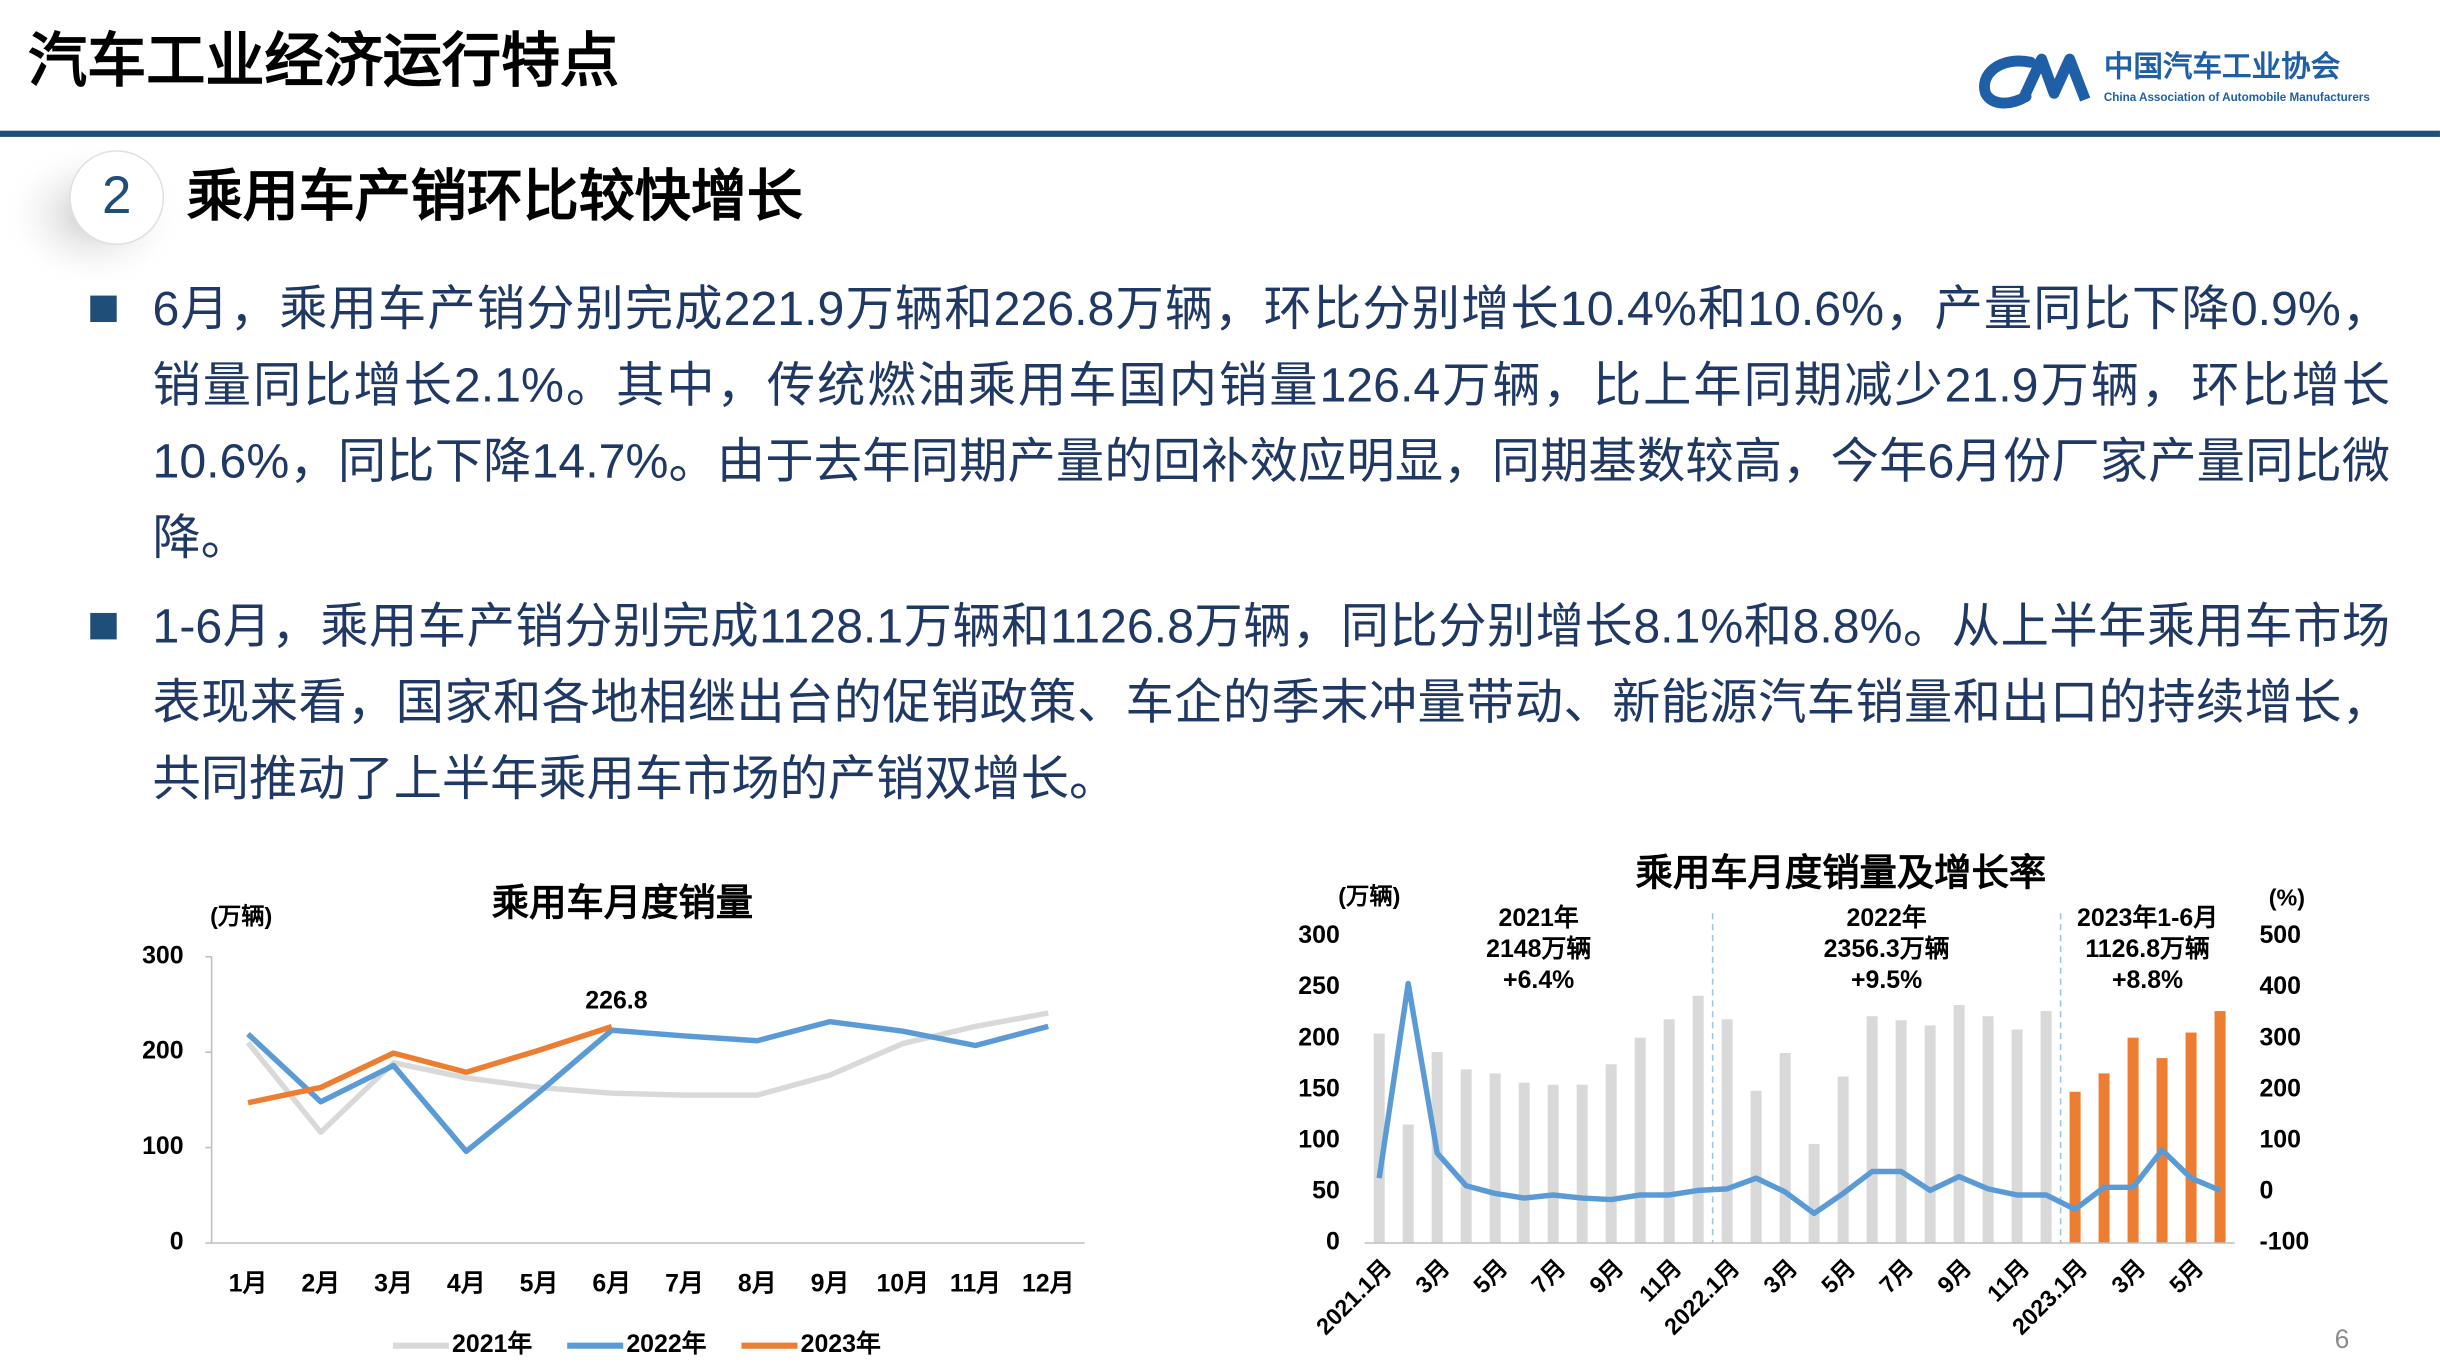  What do you see at coordinates (2147, 980) in the screenshot?
I see `group-annotation: +8.8%` at bounding box center [2147, 980].